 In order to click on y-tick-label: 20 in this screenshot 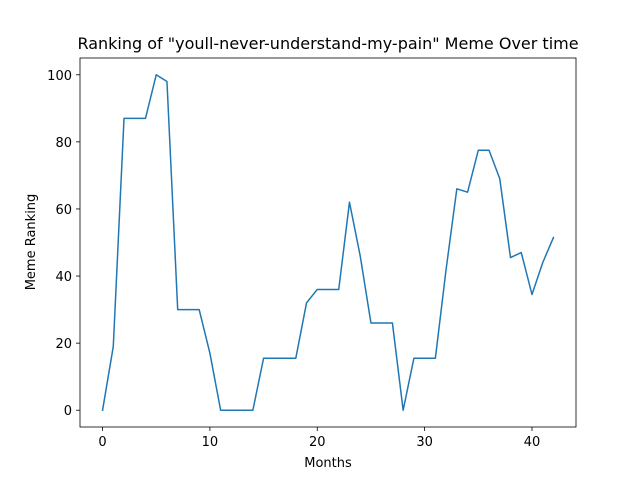, I will do `click(63, 344)`.